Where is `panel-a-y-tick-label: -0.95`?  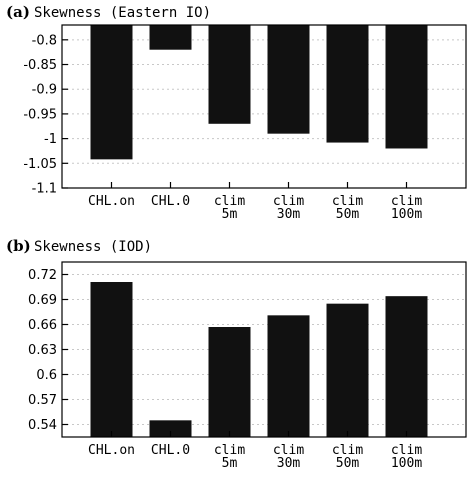
panel-a-y-tick-label: -0.95 is located at coordinates (40, 114).